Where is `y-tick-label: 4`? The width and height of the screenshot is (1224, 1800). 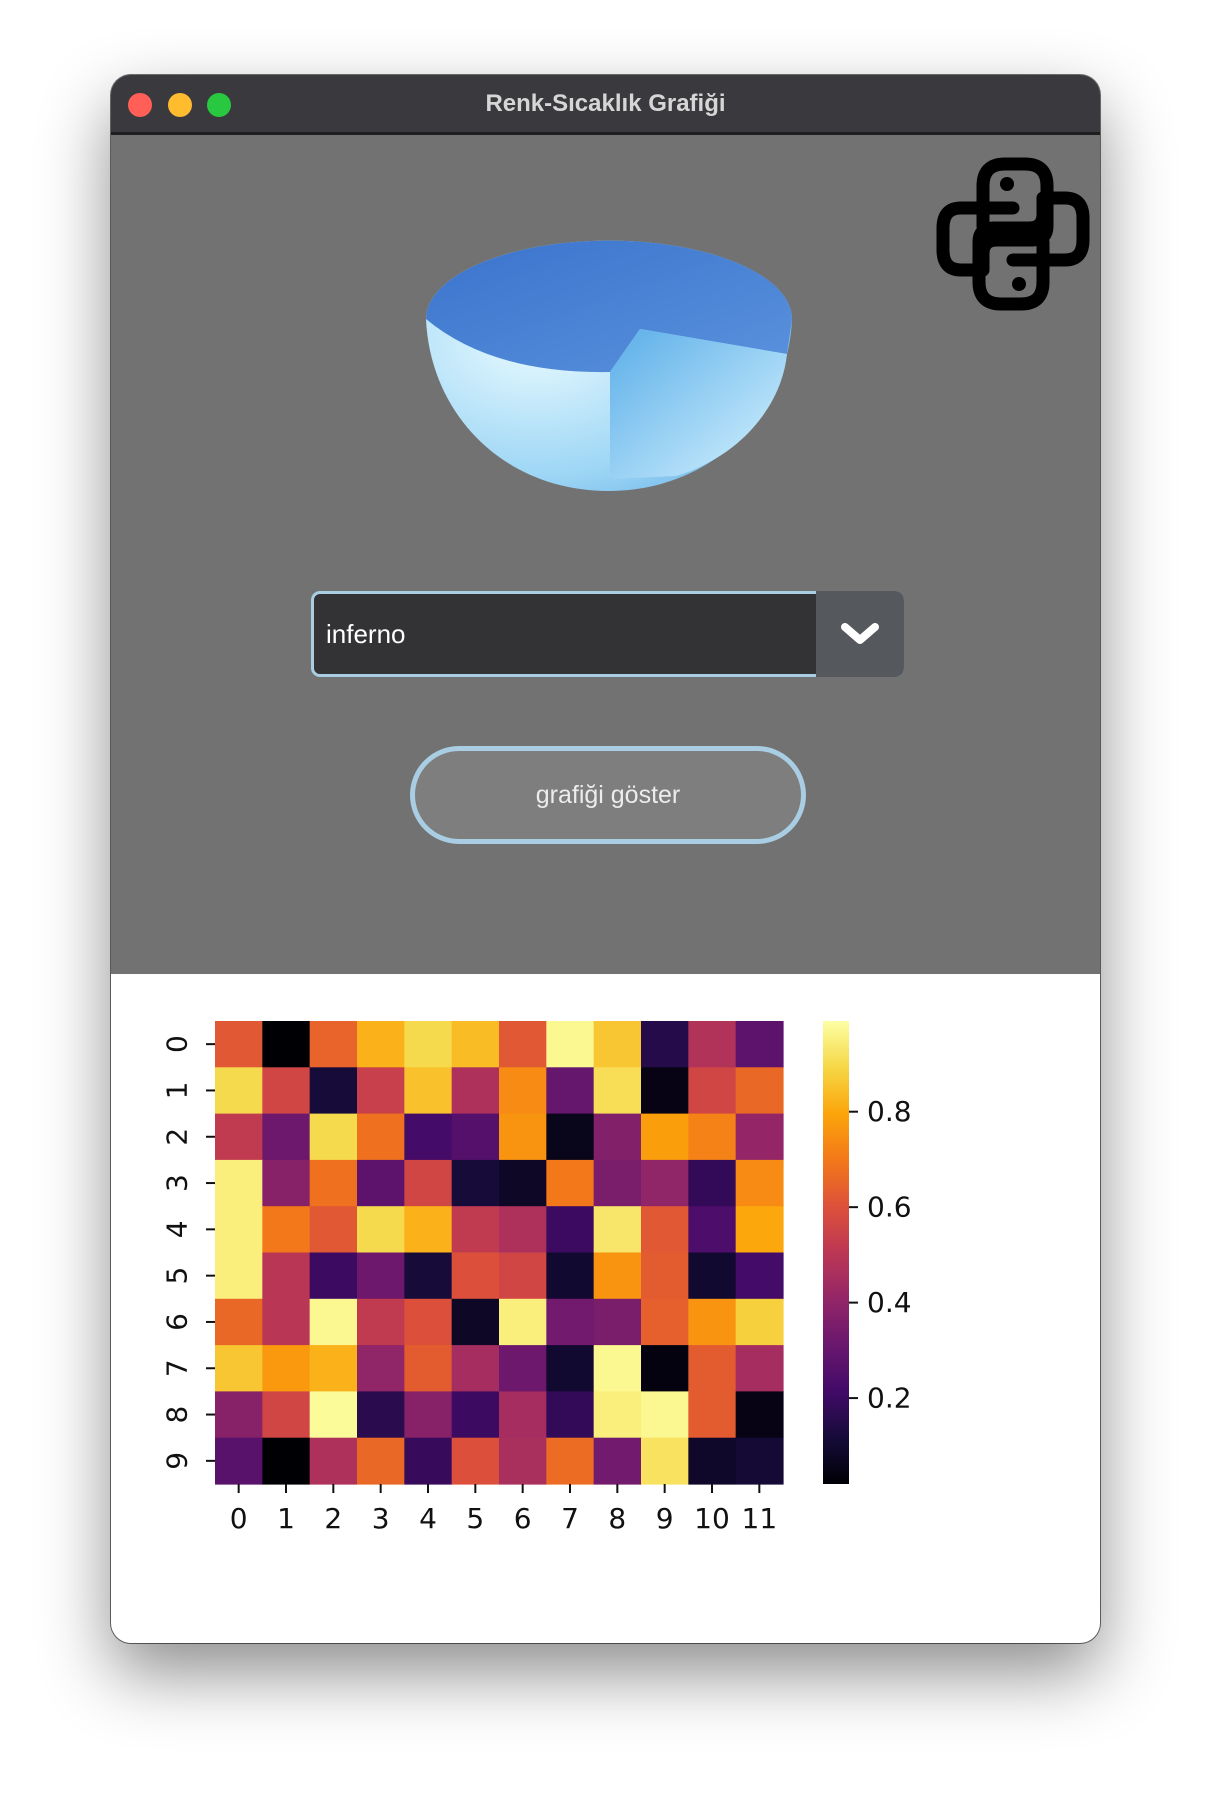
y-tick-label: 4 is located at coordinates (177, 1229).